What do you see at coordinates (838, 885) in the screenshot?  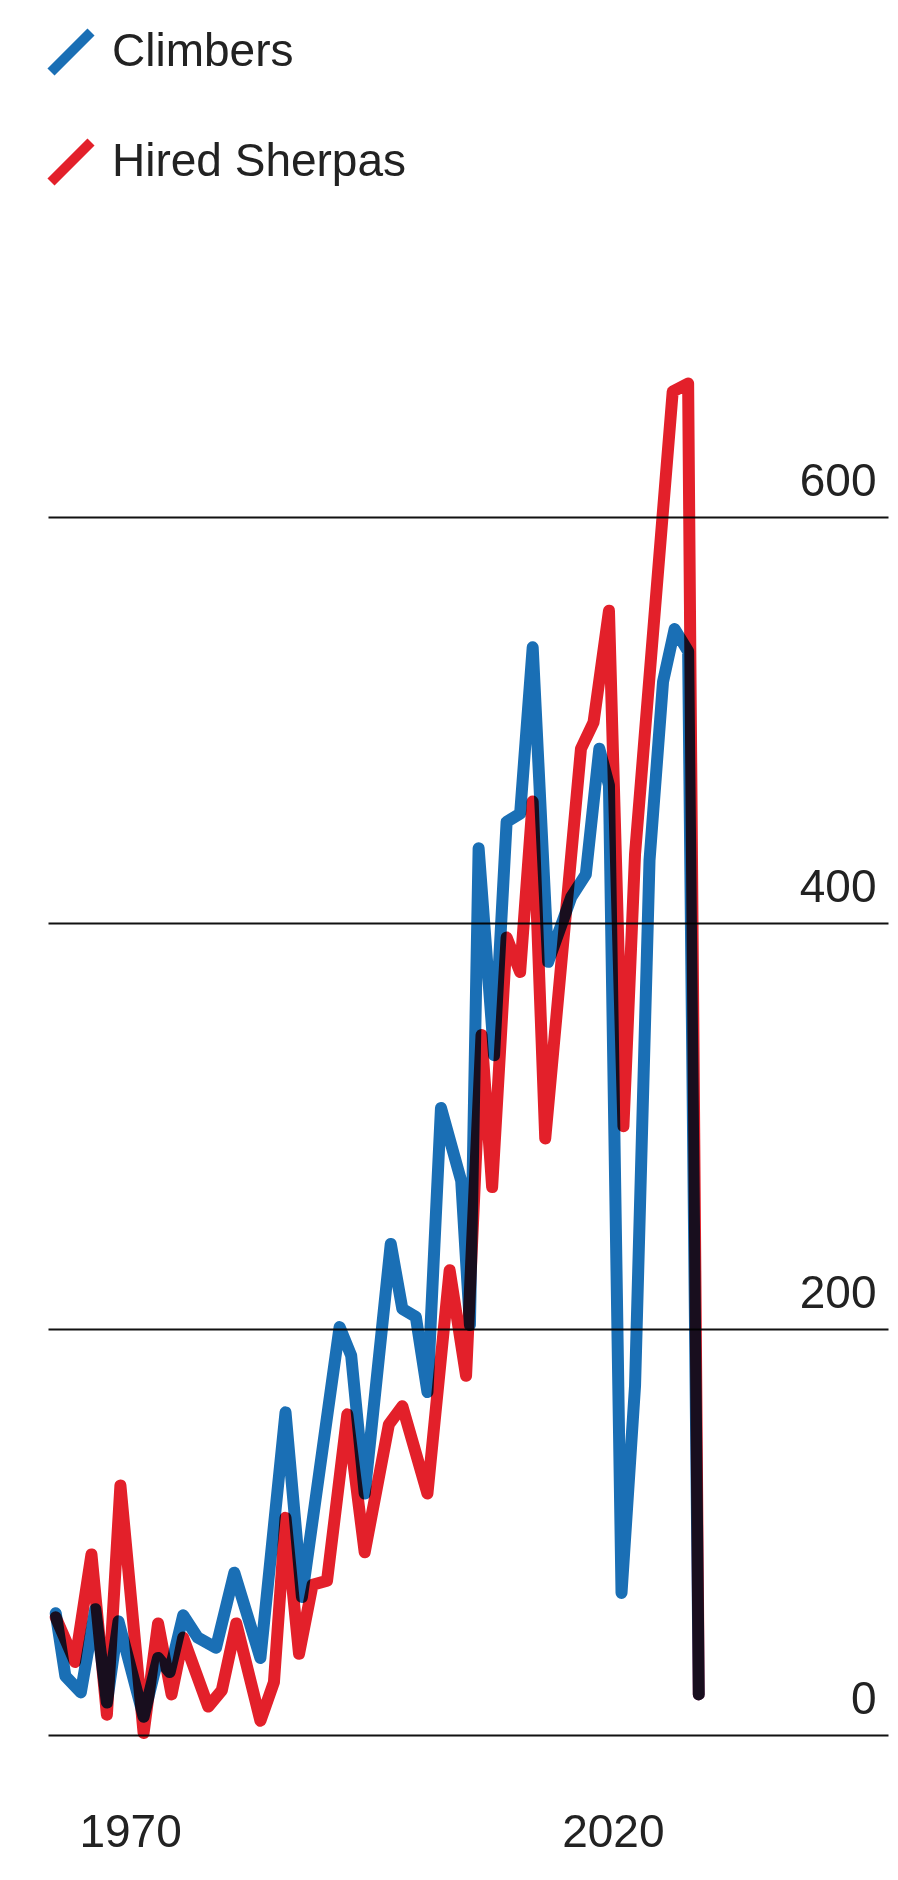 I see `y-tick-label: 400` at bounding box center [838, 885].